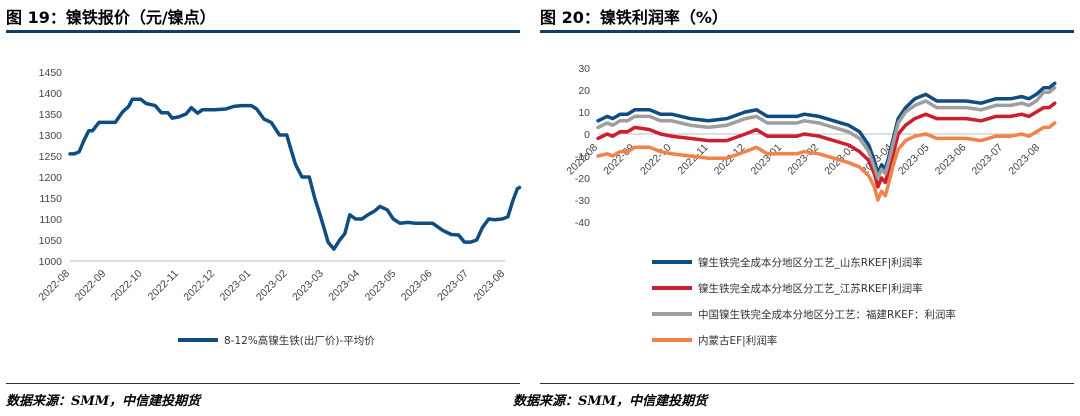  What do you see at coordinates (236, 286) in the screenshot?
I see `x-tick-label: 2023-01` at bounding box center [236, 286].